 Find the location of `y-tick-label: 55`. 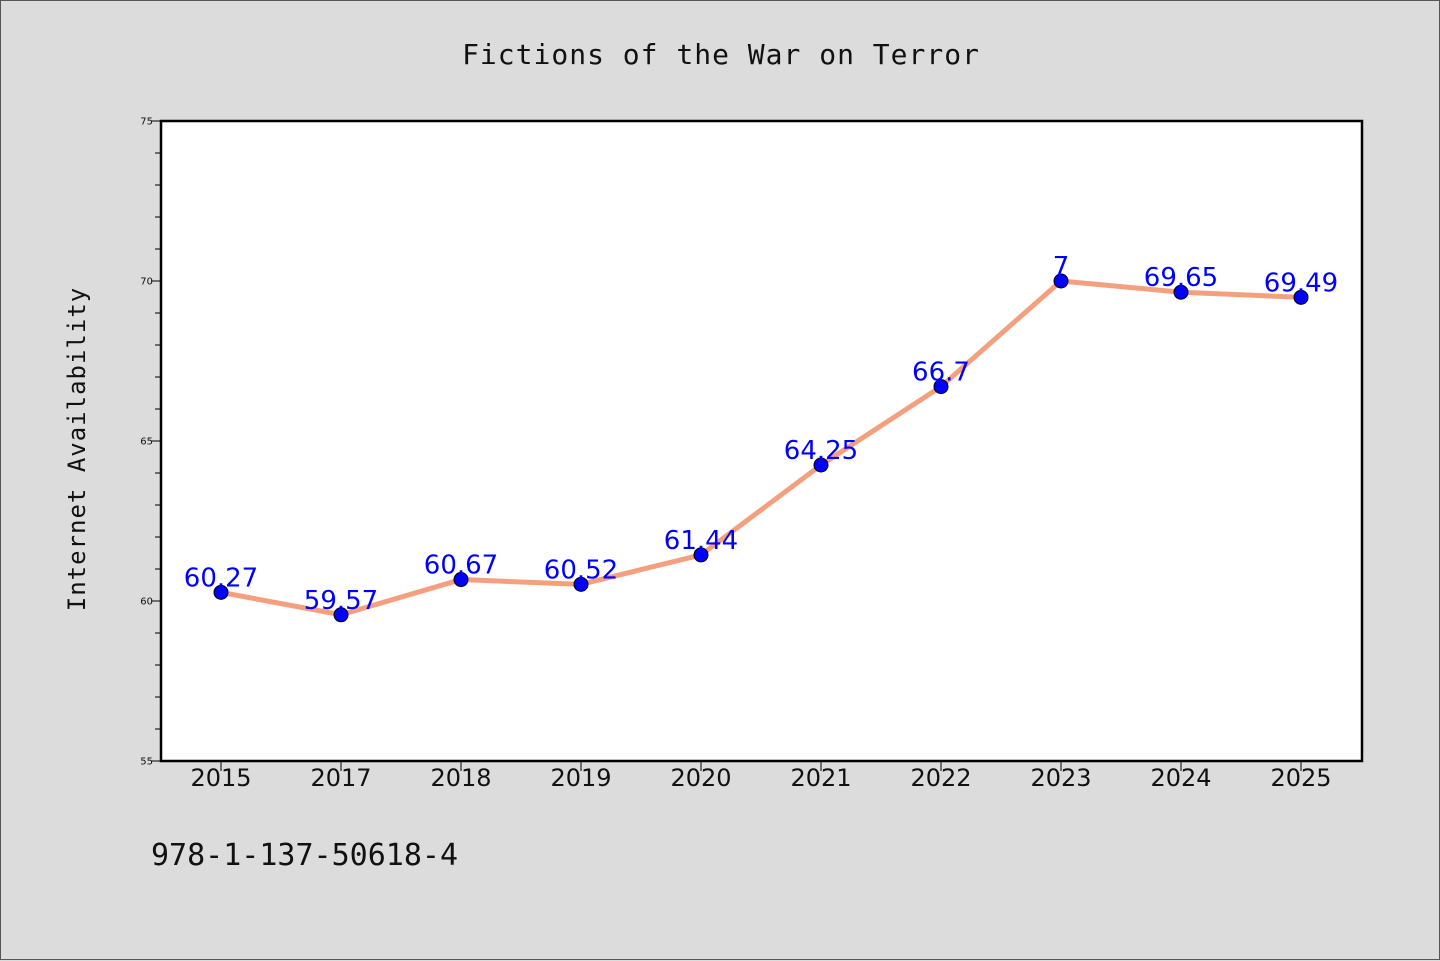

y-tick-label: 55 is located at coordinates (146, 762).